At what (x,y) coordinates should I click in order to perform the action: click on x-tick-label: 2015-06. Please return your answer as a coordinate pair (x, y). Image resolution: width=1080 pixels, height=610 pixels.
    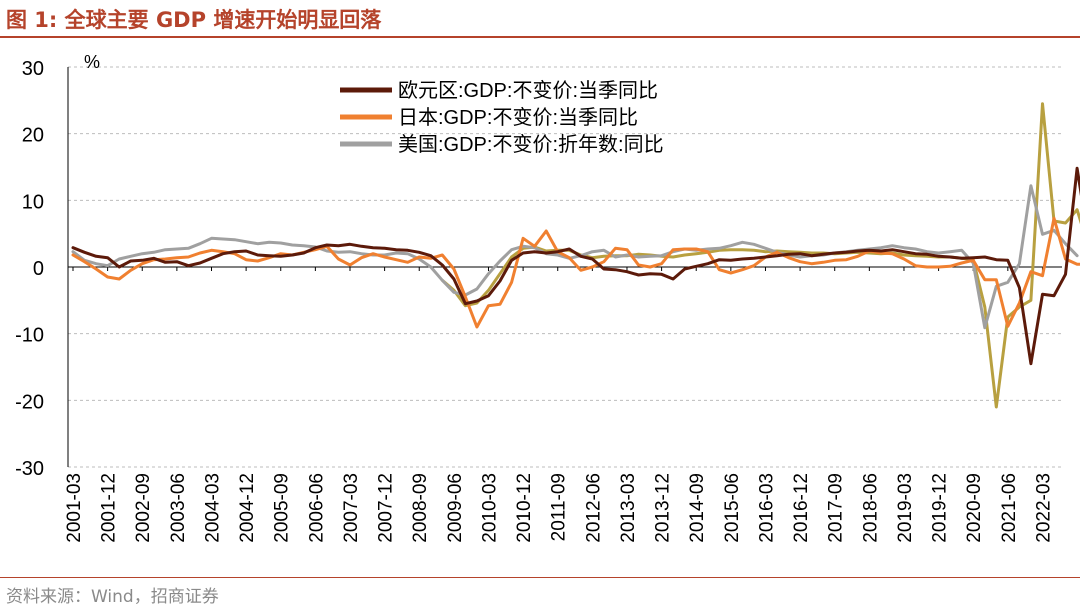
    Looking at the image, I should click on (732, 508).